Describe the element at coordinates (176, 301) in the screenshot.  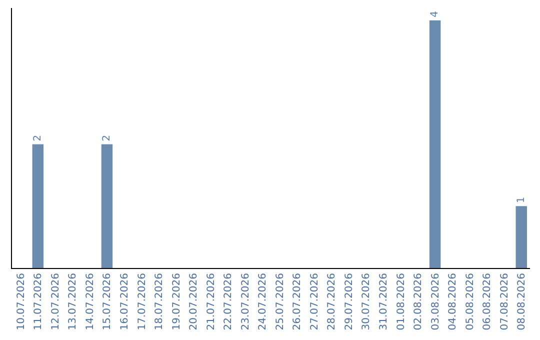
I see `x-tick-label: 19.07.2026` at that location.